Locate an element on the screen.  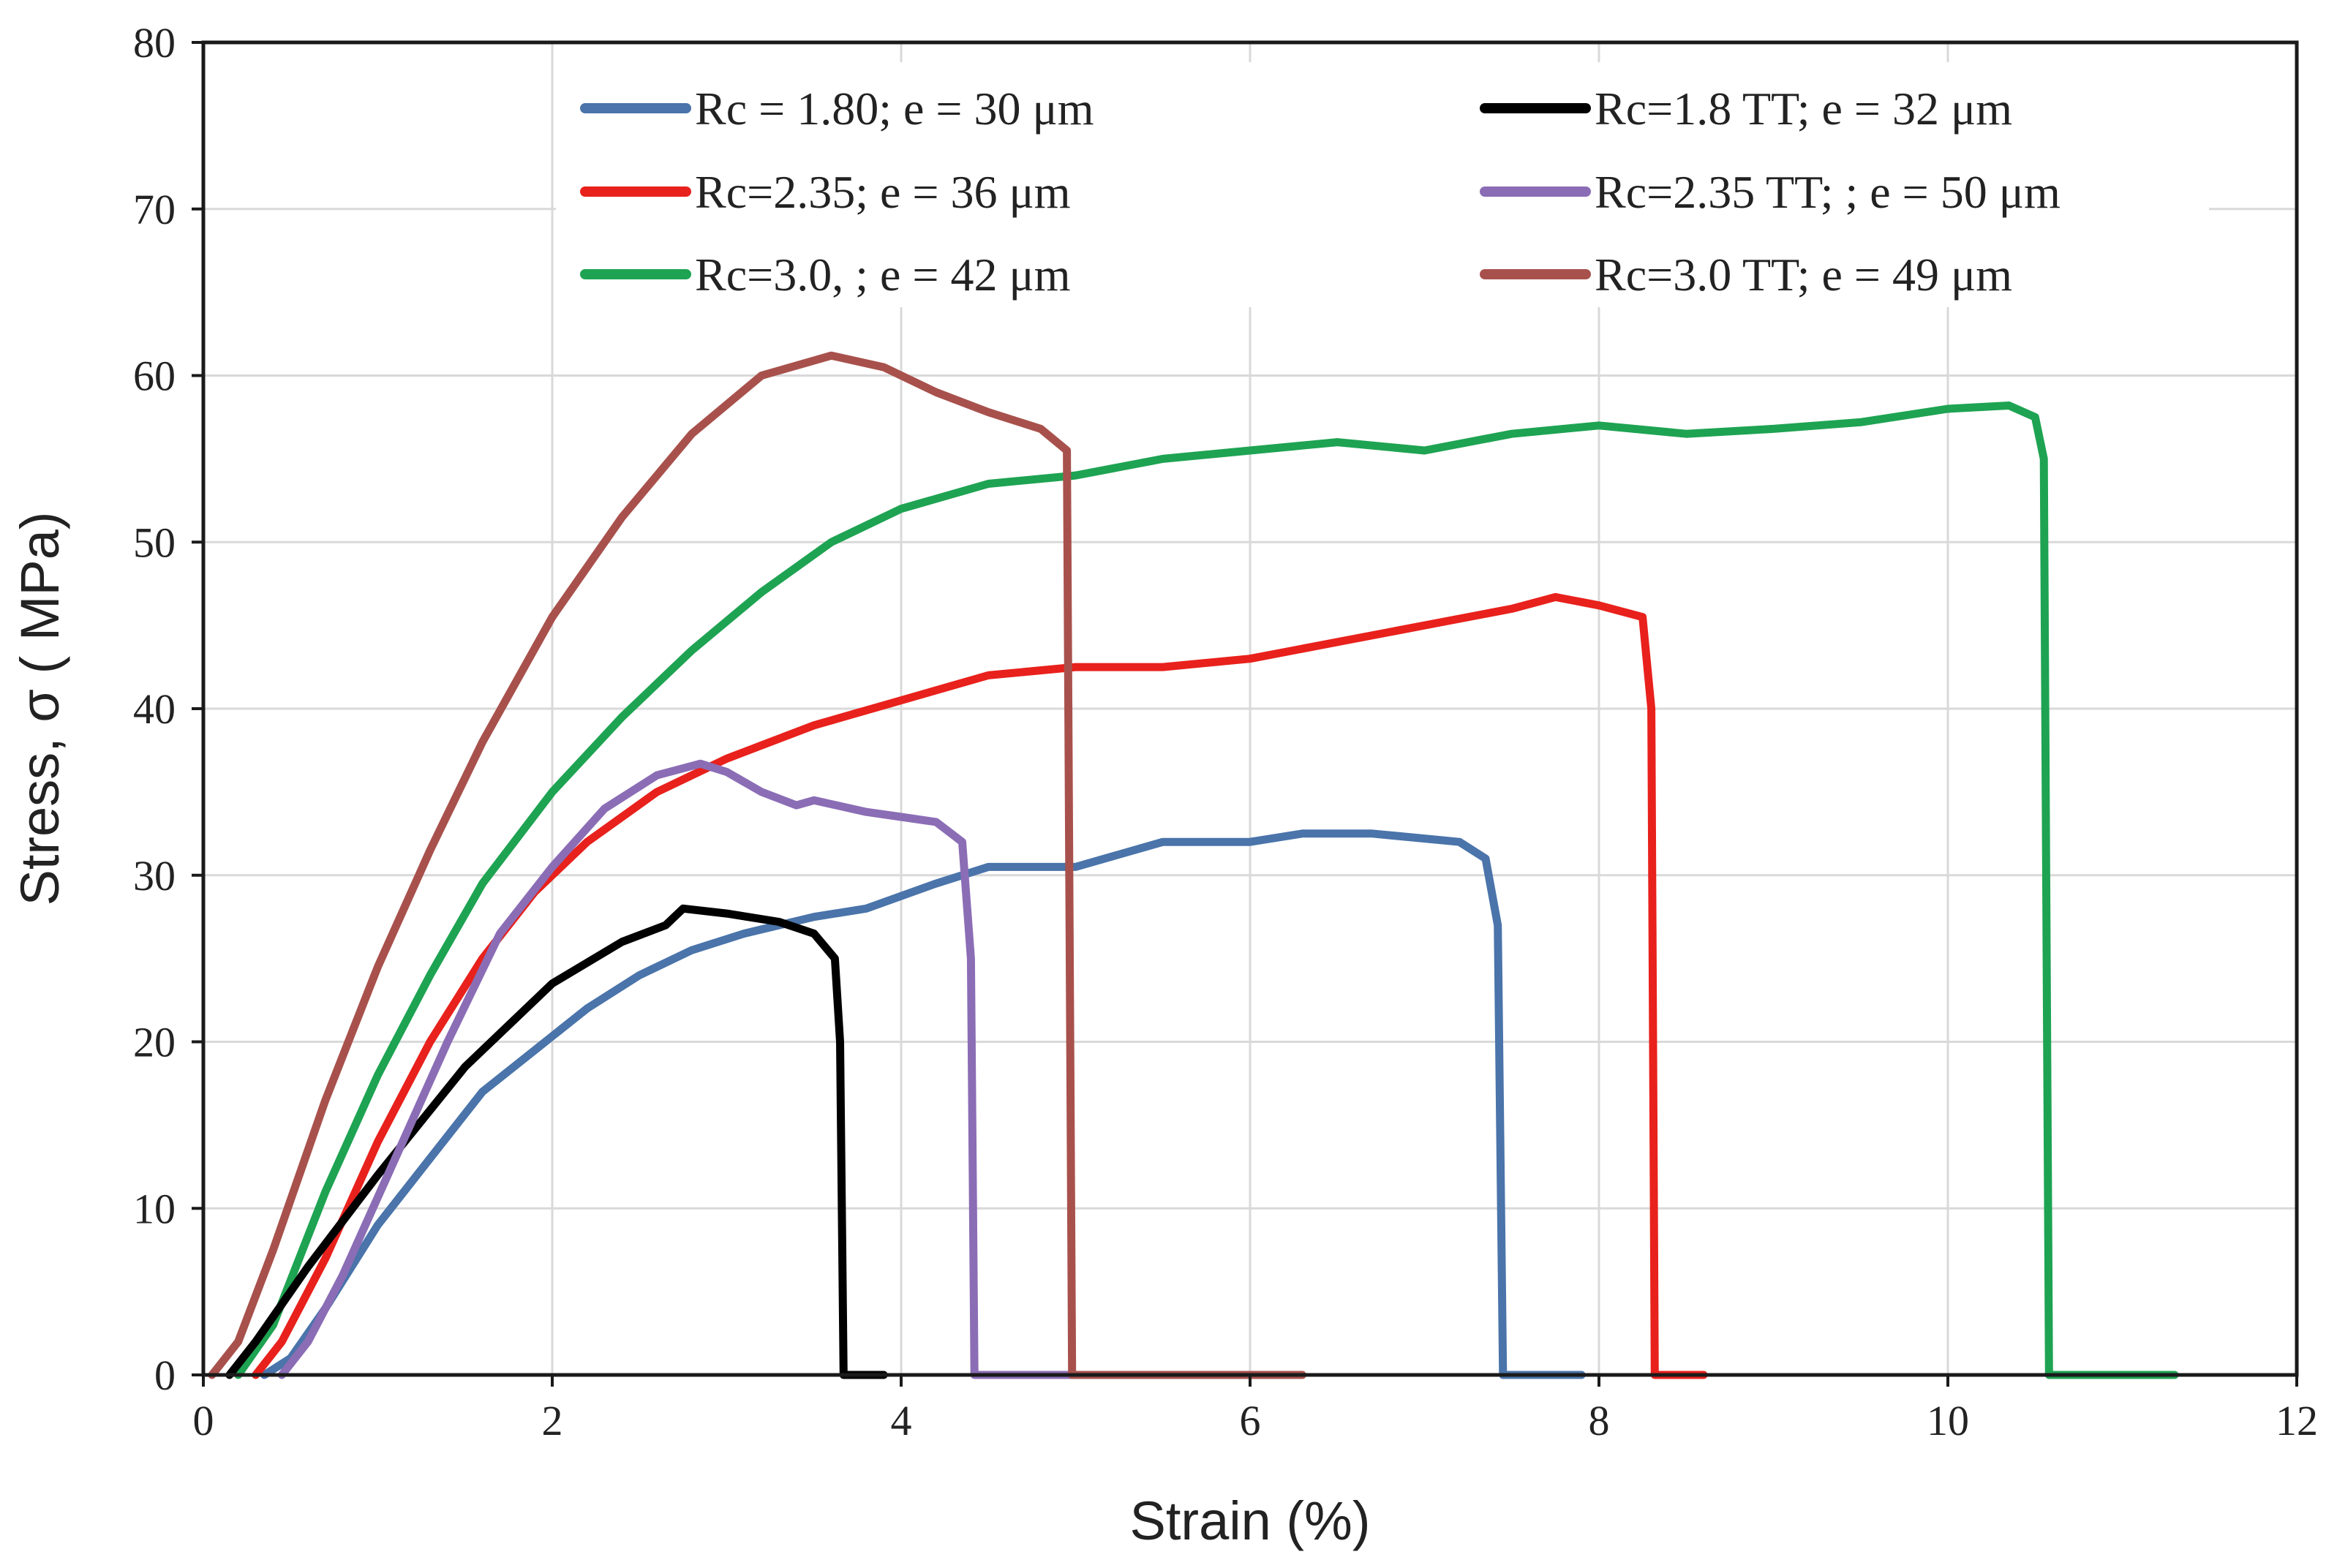
legend-background is located at coordinates (1382, 184).